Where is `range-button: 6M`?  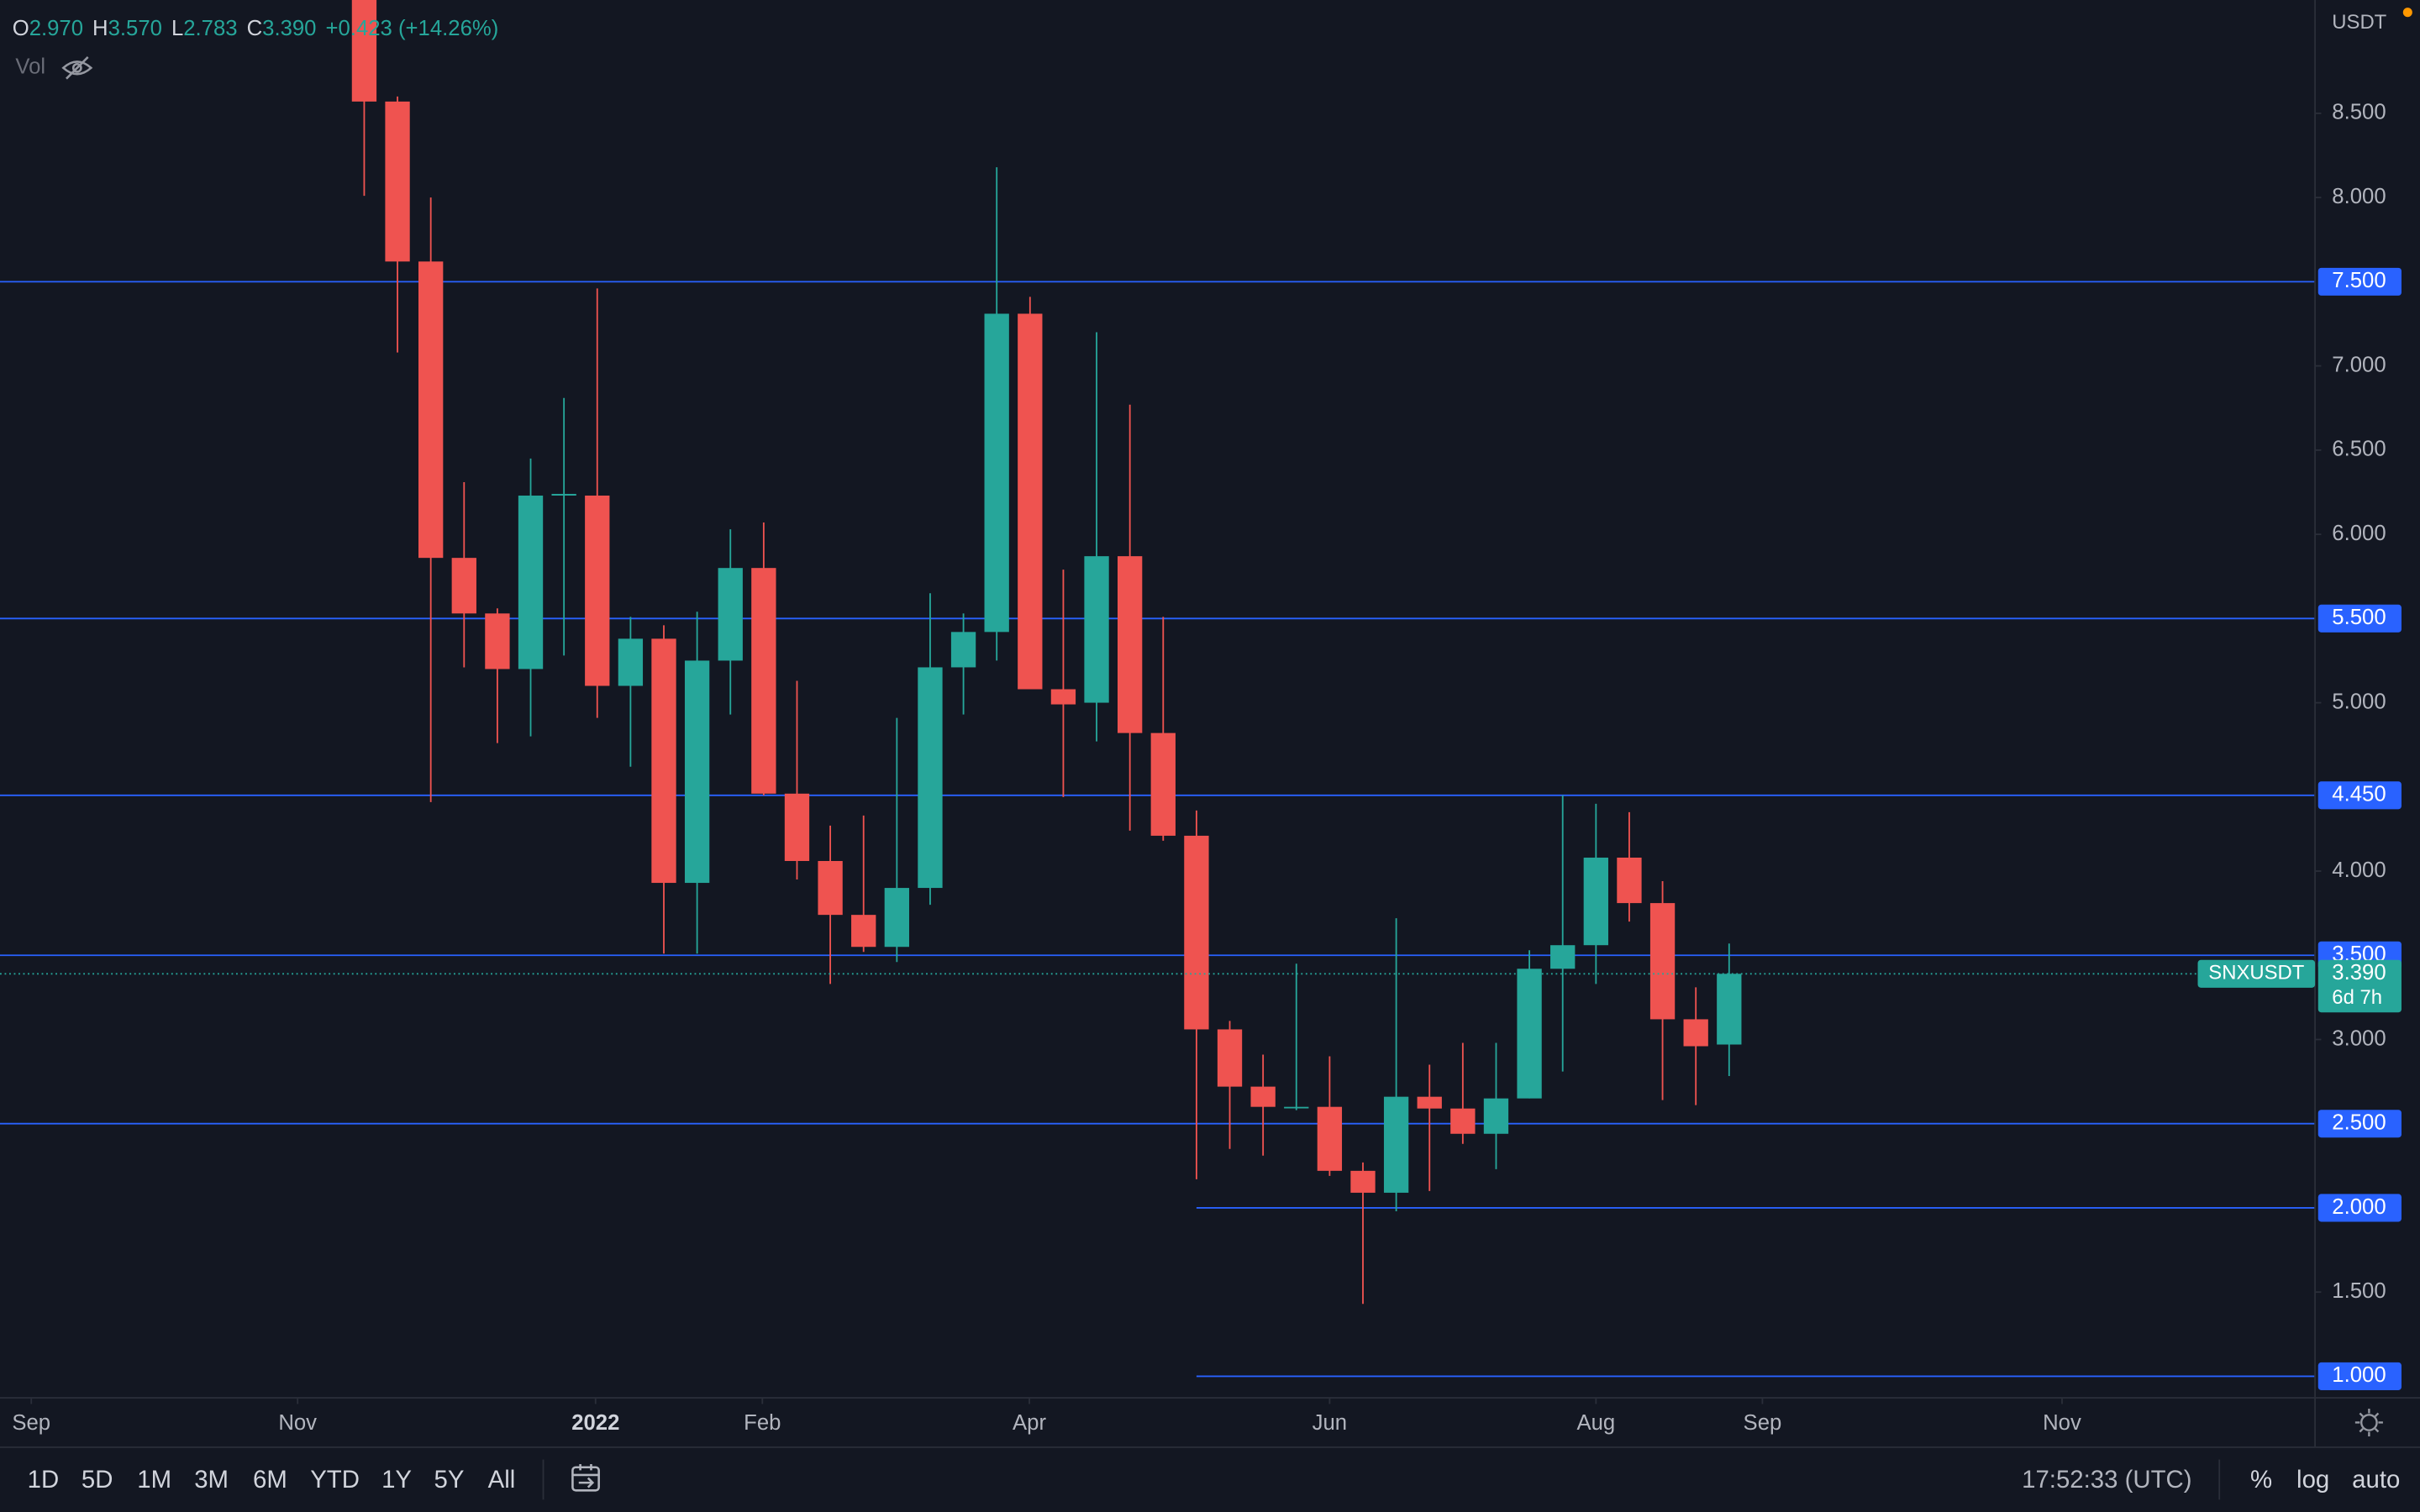
range-button: 6M is located at coordinates (270, 1480).